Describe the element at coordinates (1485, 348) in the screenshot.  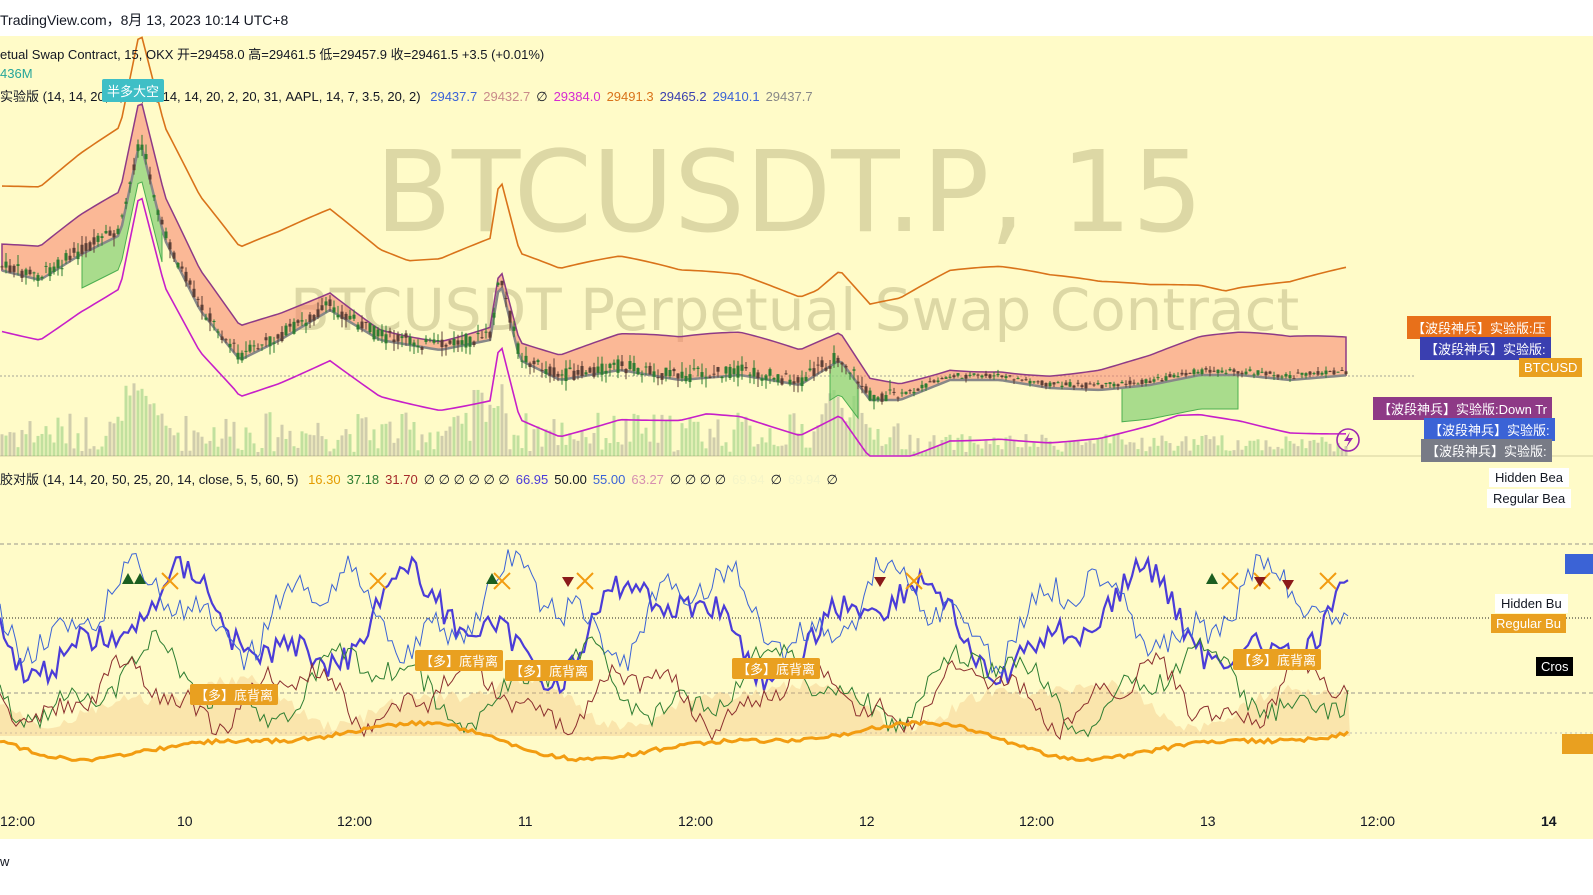
I see `right-tag-indicator: 【波段神兵】实验版:` at that location.